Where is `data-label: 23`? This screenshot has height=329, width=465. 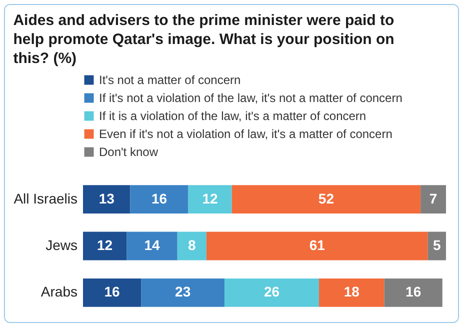 data-label: 23 is located at coordinates (183, 292).